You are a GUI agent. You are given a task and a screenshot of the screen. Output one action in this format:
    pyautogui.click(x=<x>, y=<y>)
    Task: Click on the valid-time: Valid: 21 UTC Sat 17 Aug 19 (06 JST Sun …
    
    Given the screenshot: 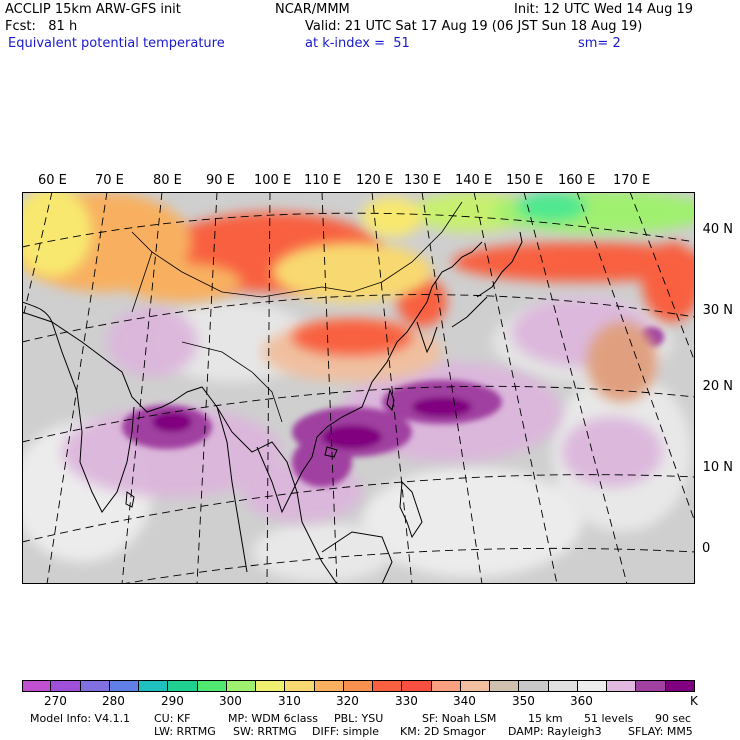 What is the action you would take?
    pyautogui.click(x=474, y=26)
    